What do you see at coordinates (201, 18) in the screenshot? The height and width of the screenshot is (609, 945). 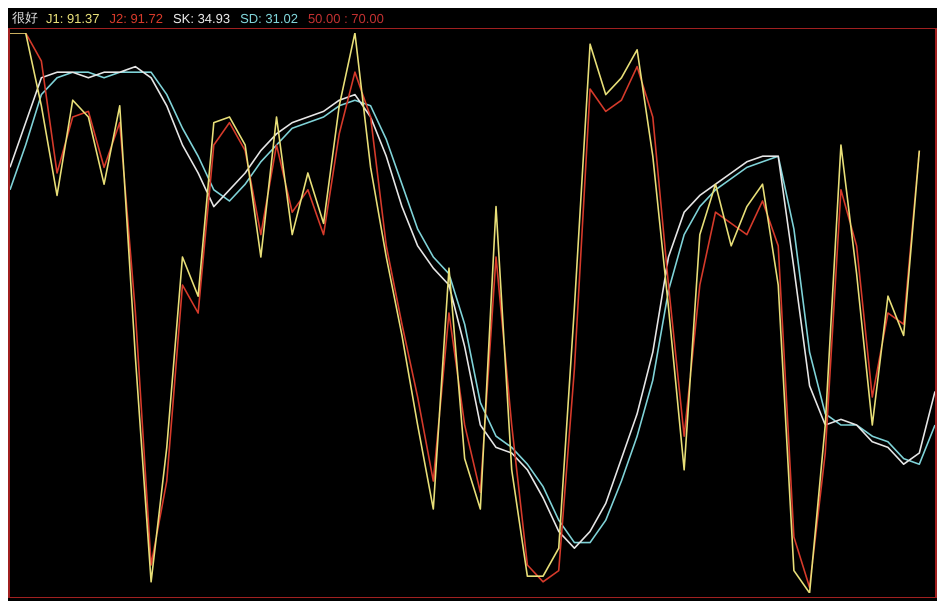 I see `text: SK: 34.93` at bounding box center [201, 18].